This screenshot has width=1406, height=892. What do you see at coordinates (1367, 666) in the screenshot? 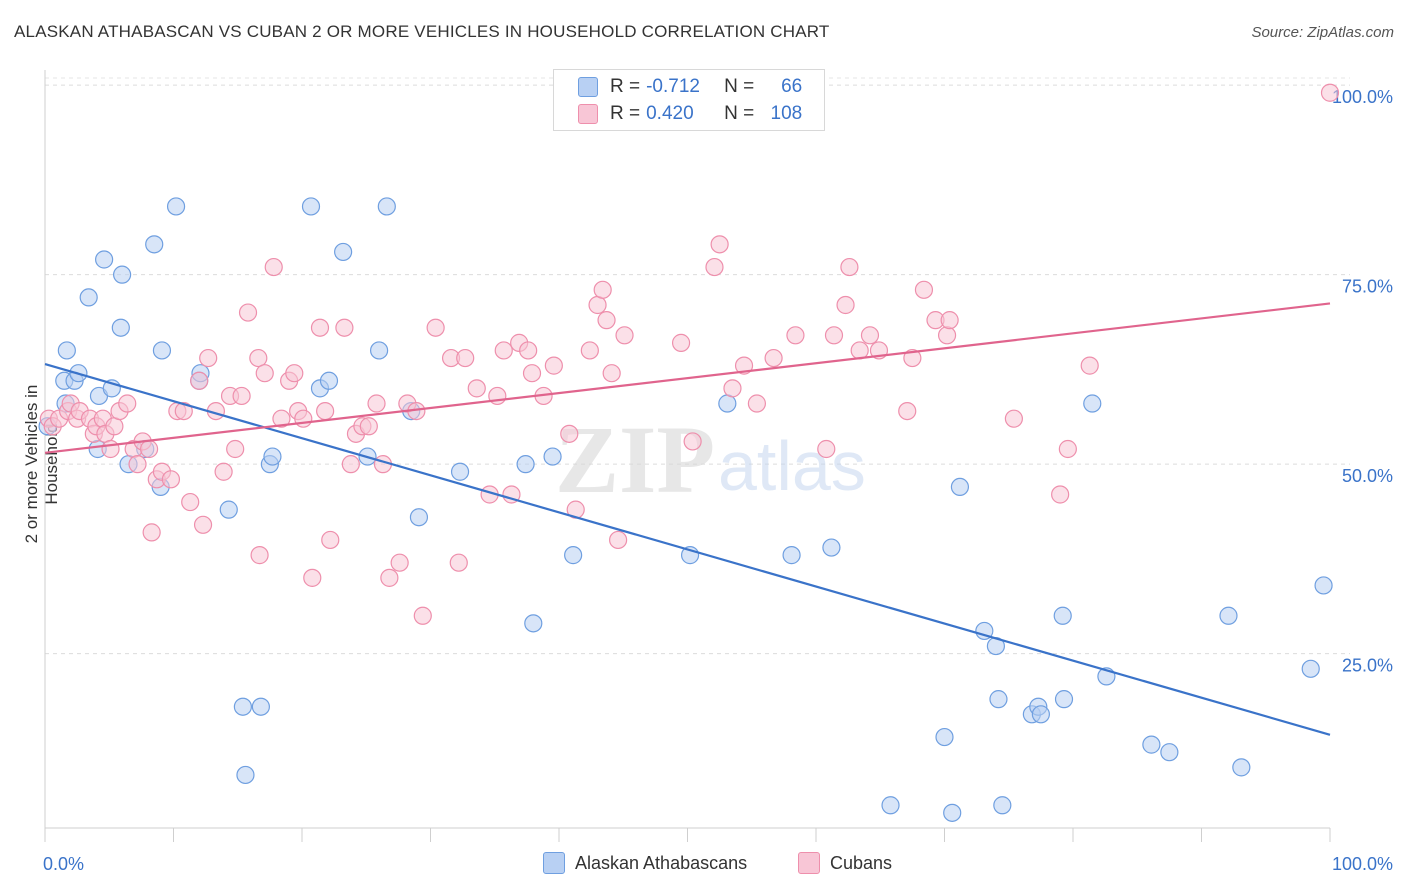
I see `y-tick-label: 25.0%` at bounding box center [1367, 666].